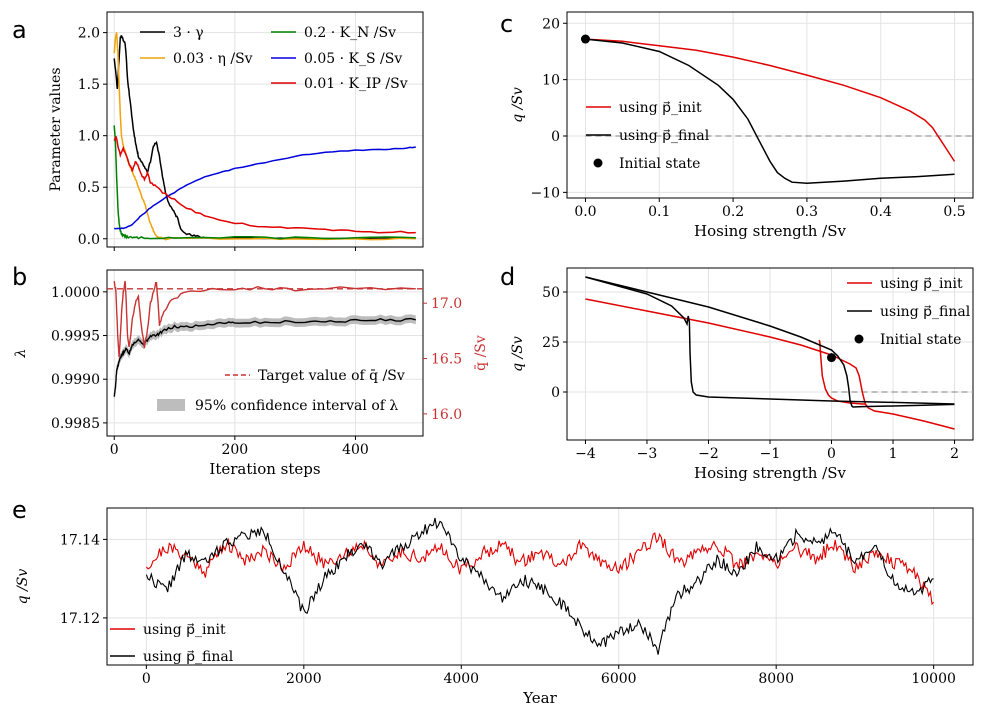 The height and width of the screenshot is (725, 997). What do you see at coordinates (585, 39) in the screenshot?
I see `c-initial-state-point` at bounding box center [585, 39].